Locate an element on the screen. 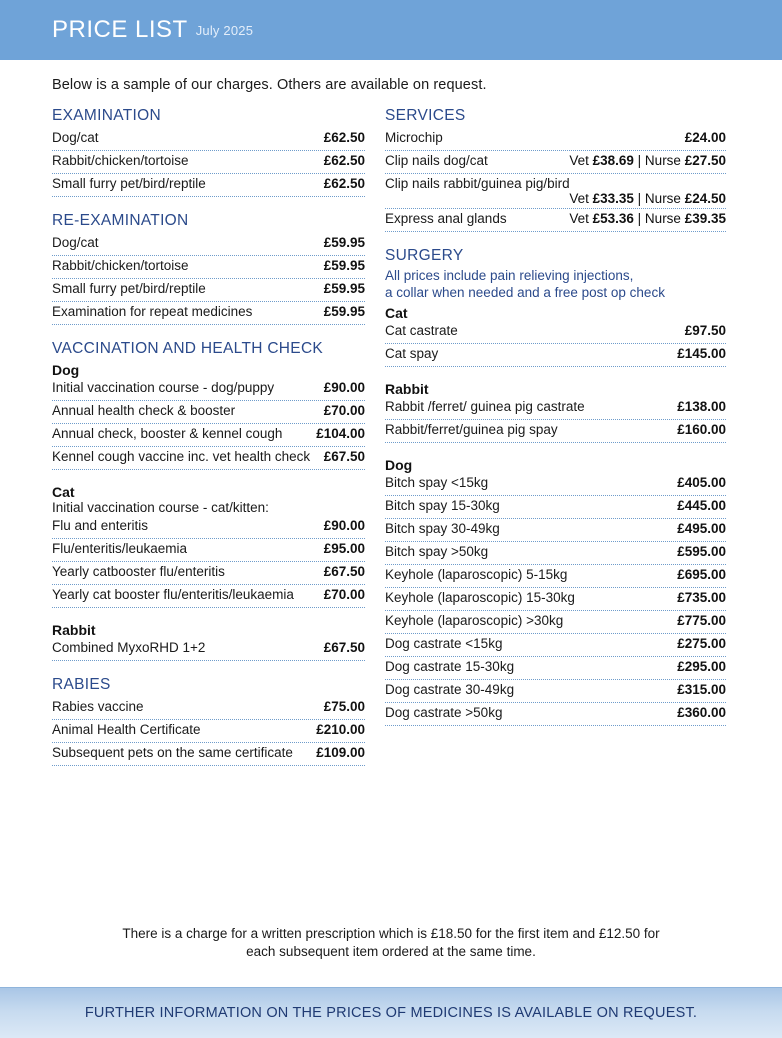  price-row: Dog castrate <15kg £275.00 is located at coordinates (555, 645).